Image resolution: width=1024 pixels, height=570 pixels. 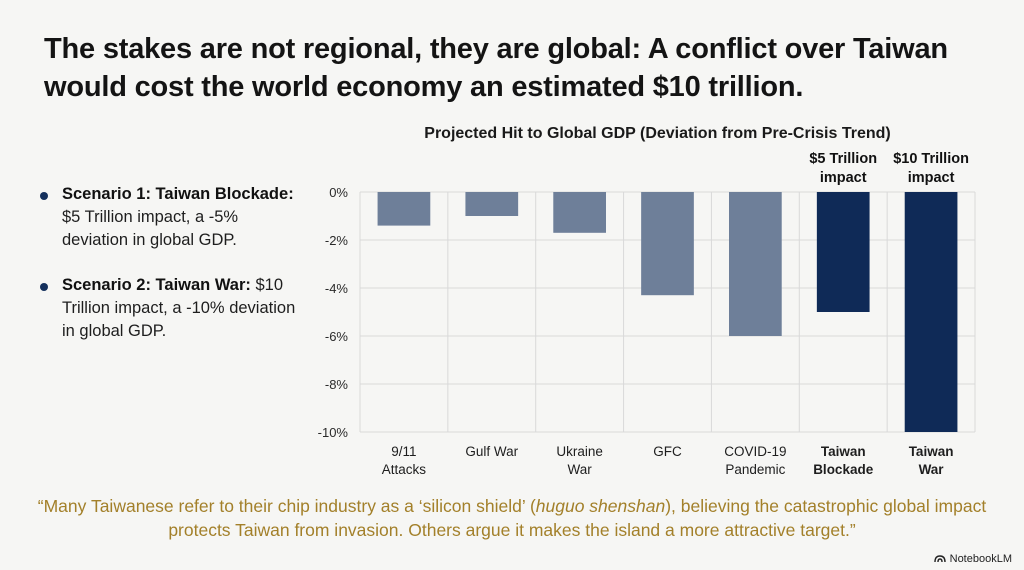 I want to click on x-tick-label: Gulf War, so click(x=491, y=451).